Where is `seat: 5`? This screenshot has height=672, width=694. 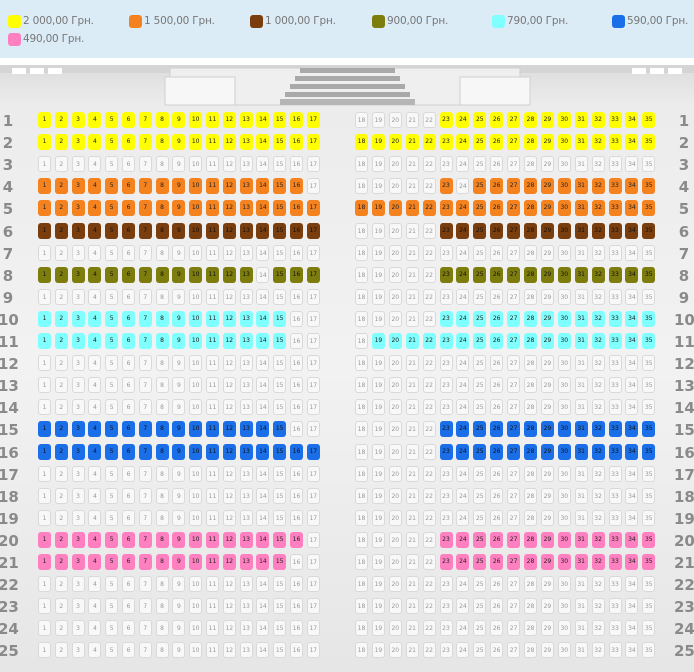 seat: 5 is located at coordinates (112, 120).